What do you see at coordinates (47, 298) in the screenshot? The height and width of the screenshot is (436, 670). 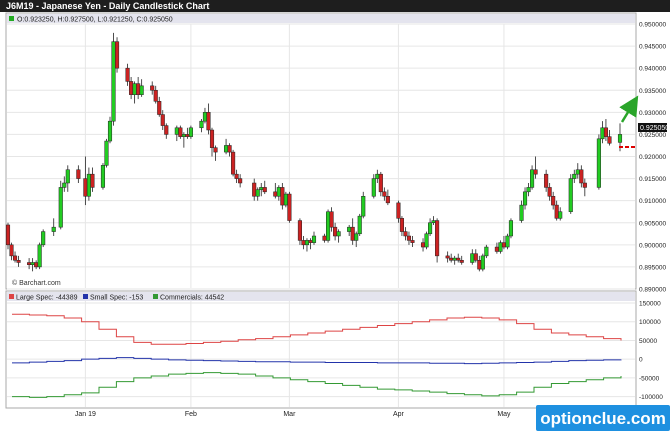 I see `cot-legend-label: Large Spec: -44389` at bounding box center [47, 298].